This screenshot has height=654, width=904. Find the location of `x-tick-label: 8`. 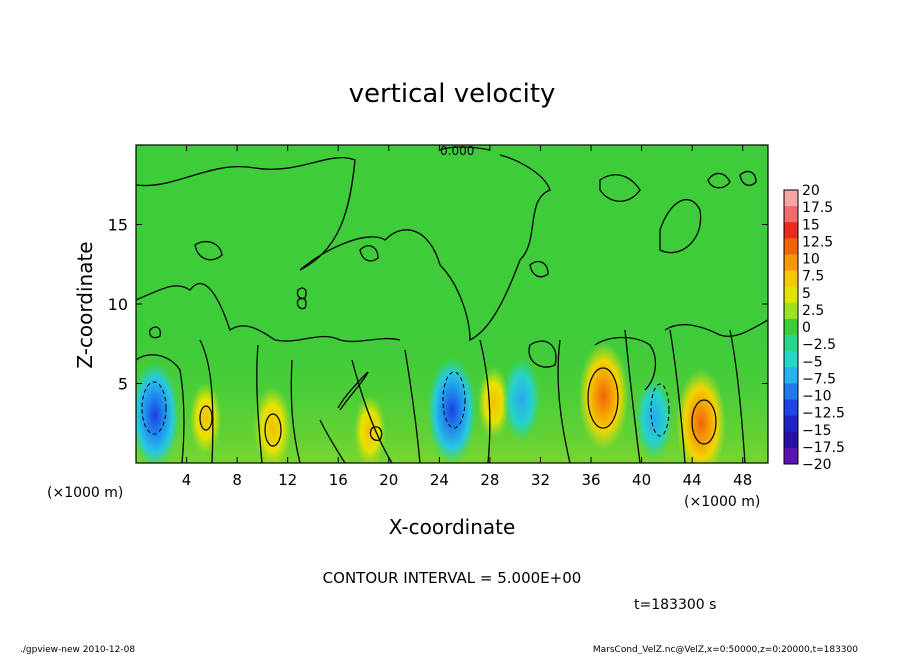

x-tick-label: 8 is located at coordinates (237, 480).